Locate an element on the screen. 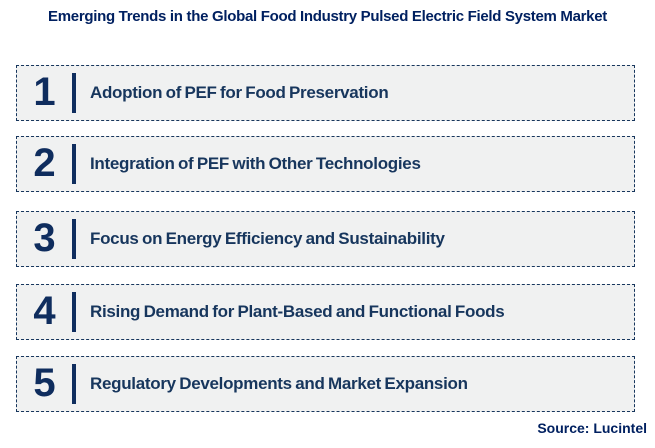  trend-item-1: 1 Adoption of PEF for Food Preservation is located at coordinates (325, 93).